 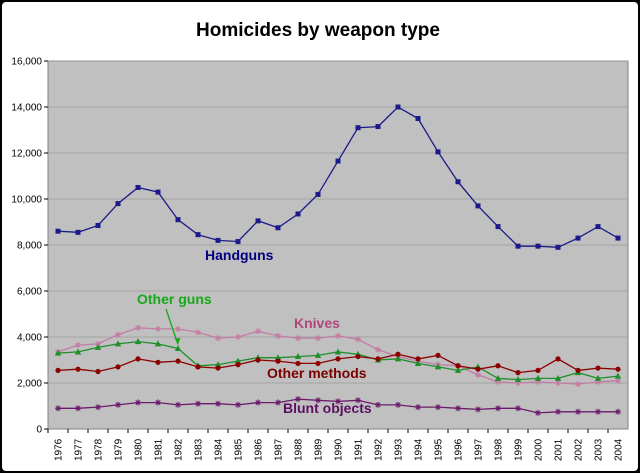 I want to click on x-tick-label: 1996, so click(x=459, y=449).